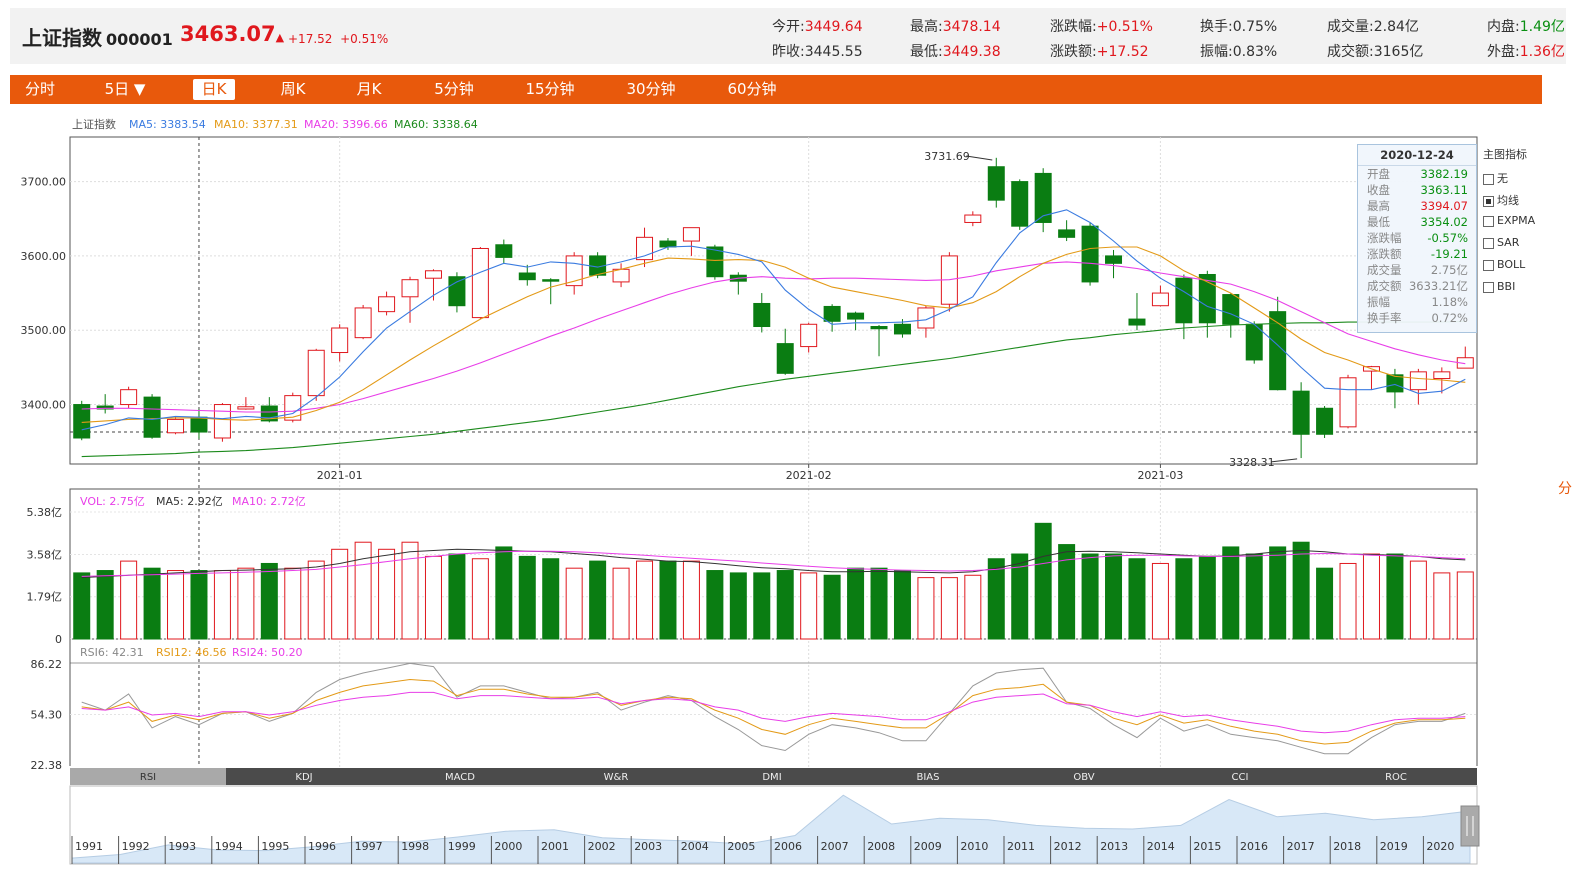 The image size is (1577, 884). I want to click on year-label: 2018, so click(1347, 846).